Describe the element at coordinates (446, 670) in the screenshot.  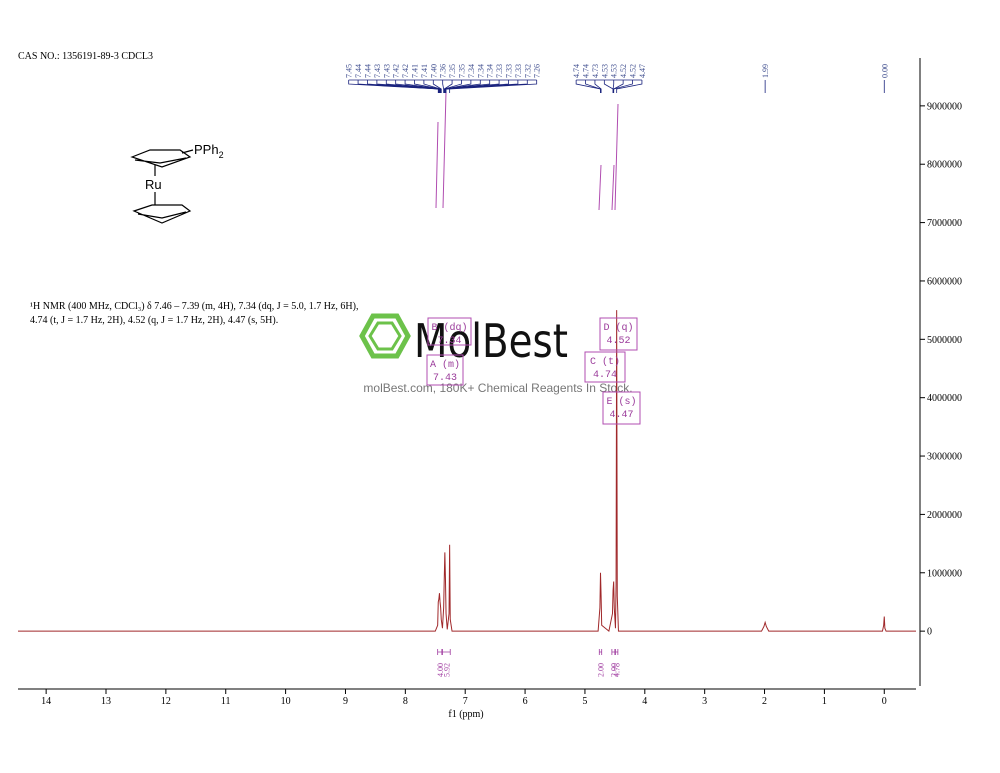
I see `integral-label: 5.92` at that location.